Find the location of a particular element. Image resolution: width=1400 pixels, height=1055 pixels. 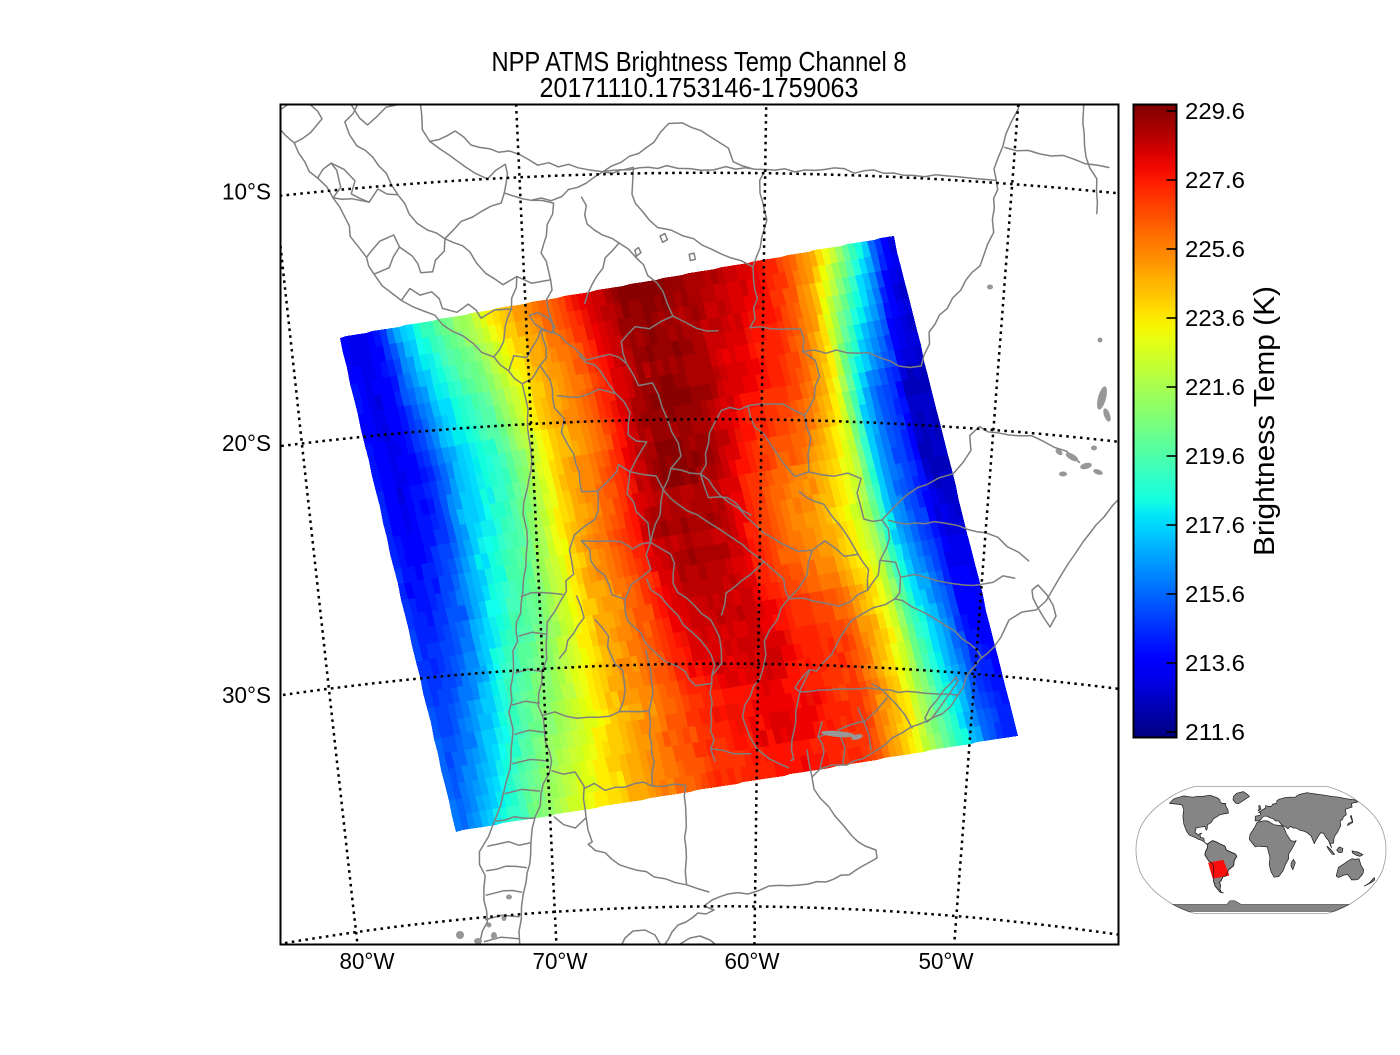

svg-text: 223.6 is located at coordinates (1215, 318).